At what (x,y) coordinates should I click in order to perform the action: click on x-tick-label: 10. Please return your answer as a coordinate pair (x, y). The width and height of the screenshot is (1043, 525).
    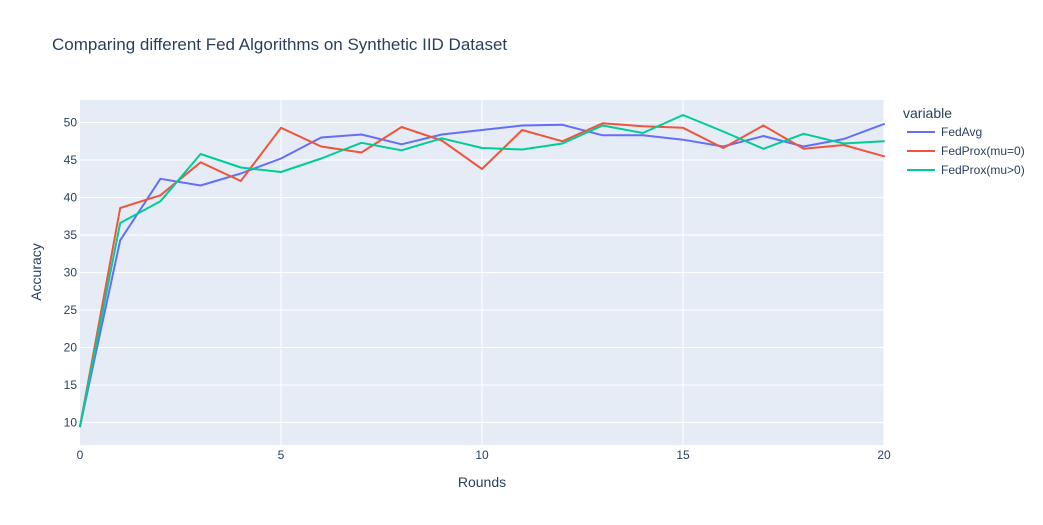
    Looking at the image, I should click on (482, 455).